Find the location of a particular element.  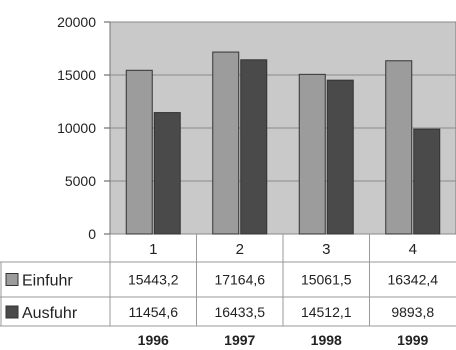

legend-swatch-einfuhr is located at coordinates (12, 279).